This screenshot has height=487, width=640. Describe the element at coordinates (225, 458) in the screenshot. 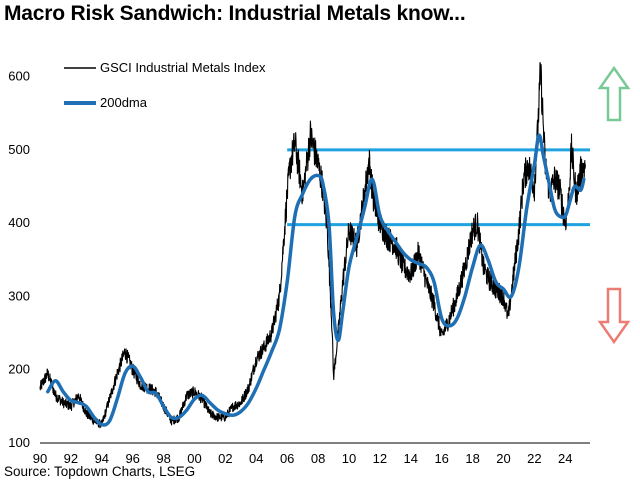

I see `x-tick-label: 02` at that location.